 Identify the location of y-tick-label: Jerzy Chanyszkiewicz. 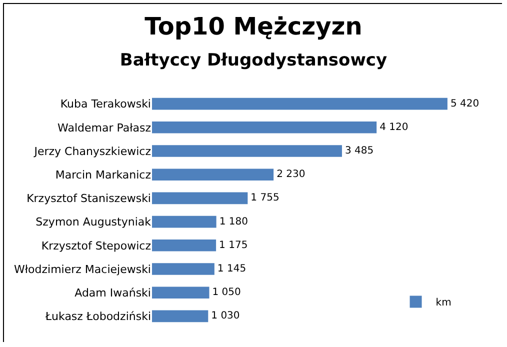
(92, 151).